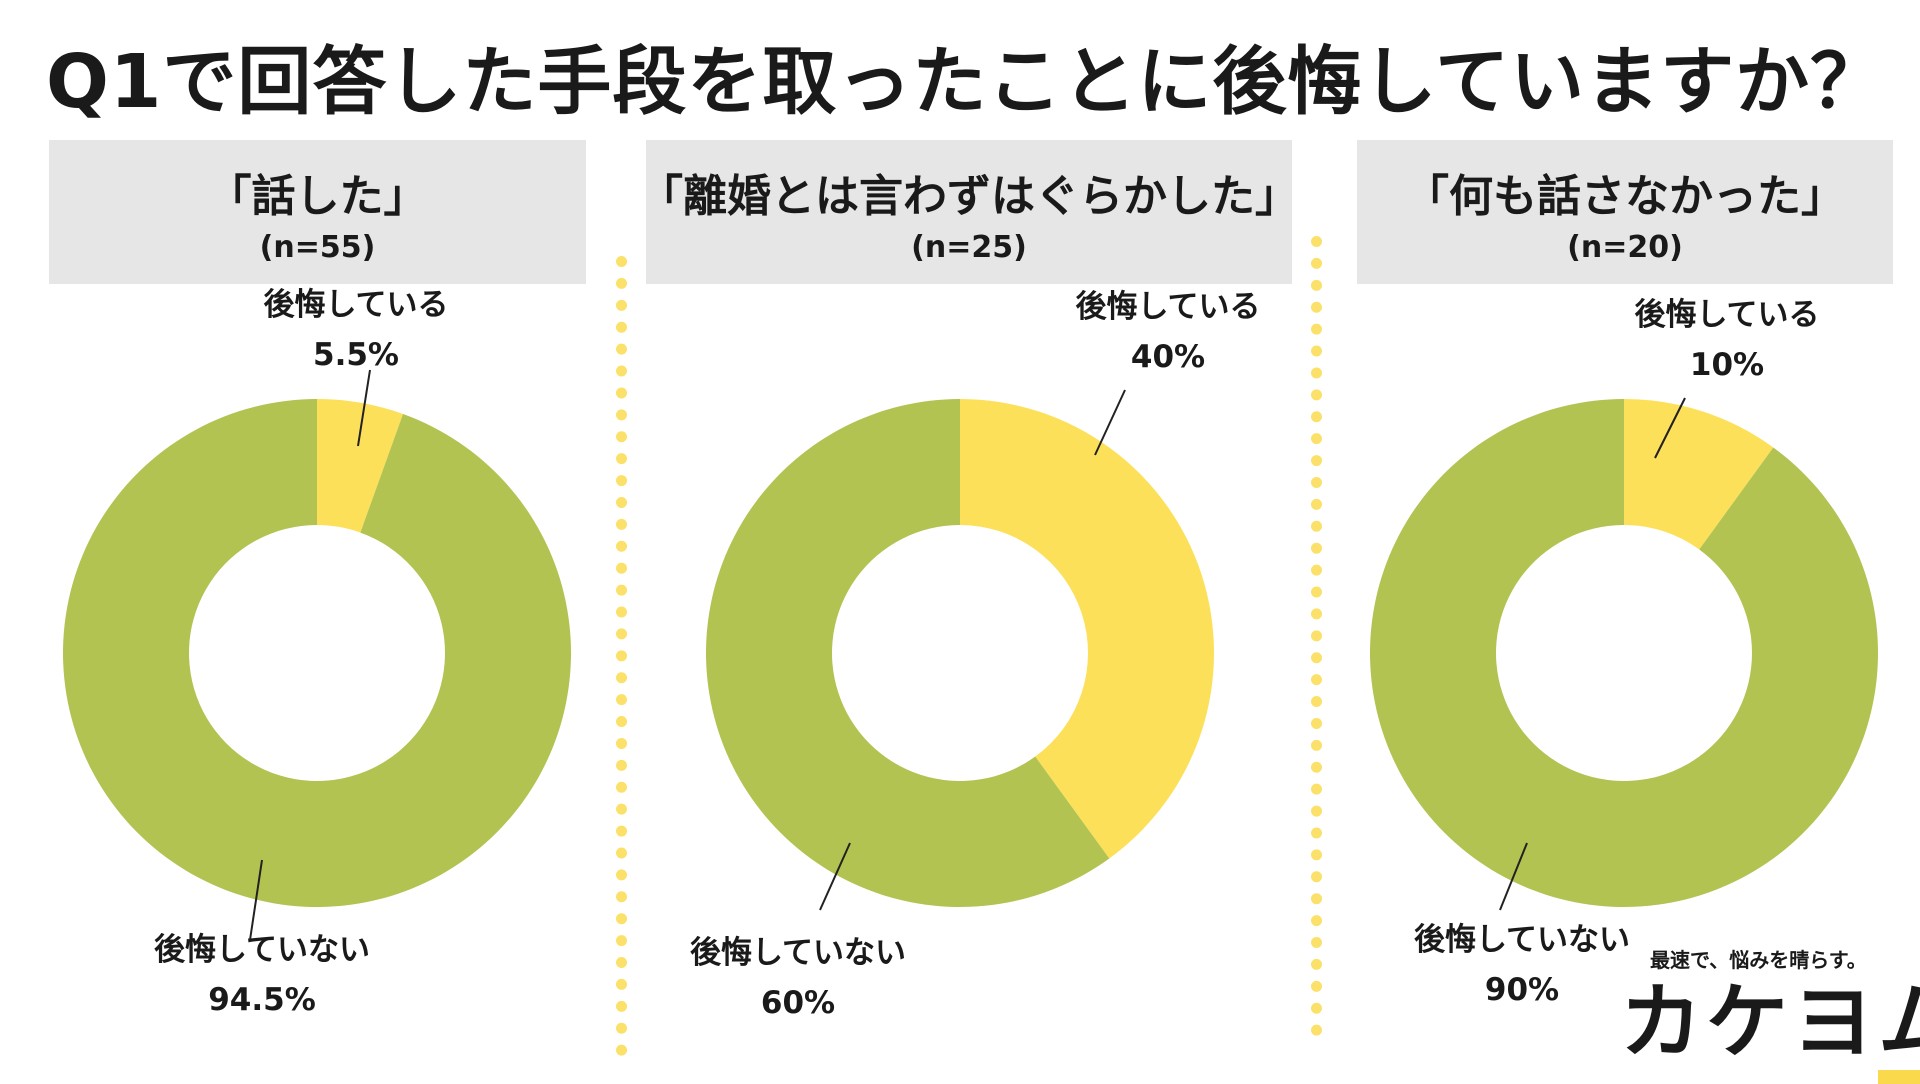 The width and height of the screenshot is (1920, 1084). Describe the element at coordinates (1726, 340) in the screenshot. I see `label-regret-3: 後悔している 10%` at that location.